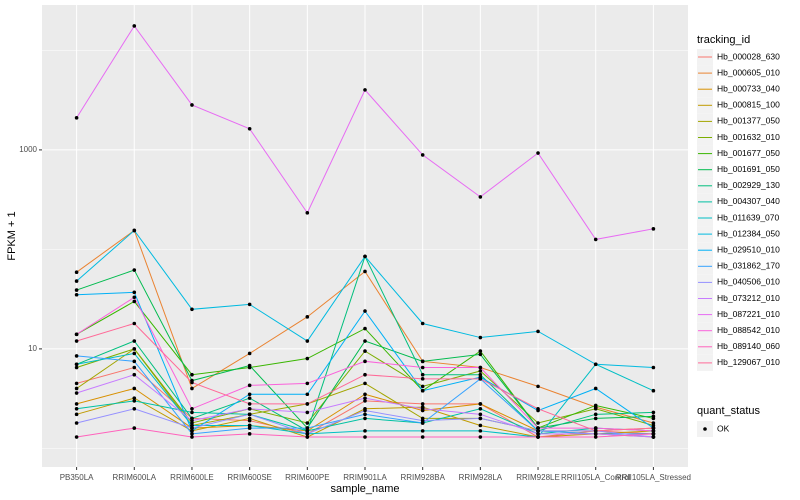  Describe the element at coordinates (748, 314) in the screenshot. I see `legend-label: Hb_087221_010` at that location.